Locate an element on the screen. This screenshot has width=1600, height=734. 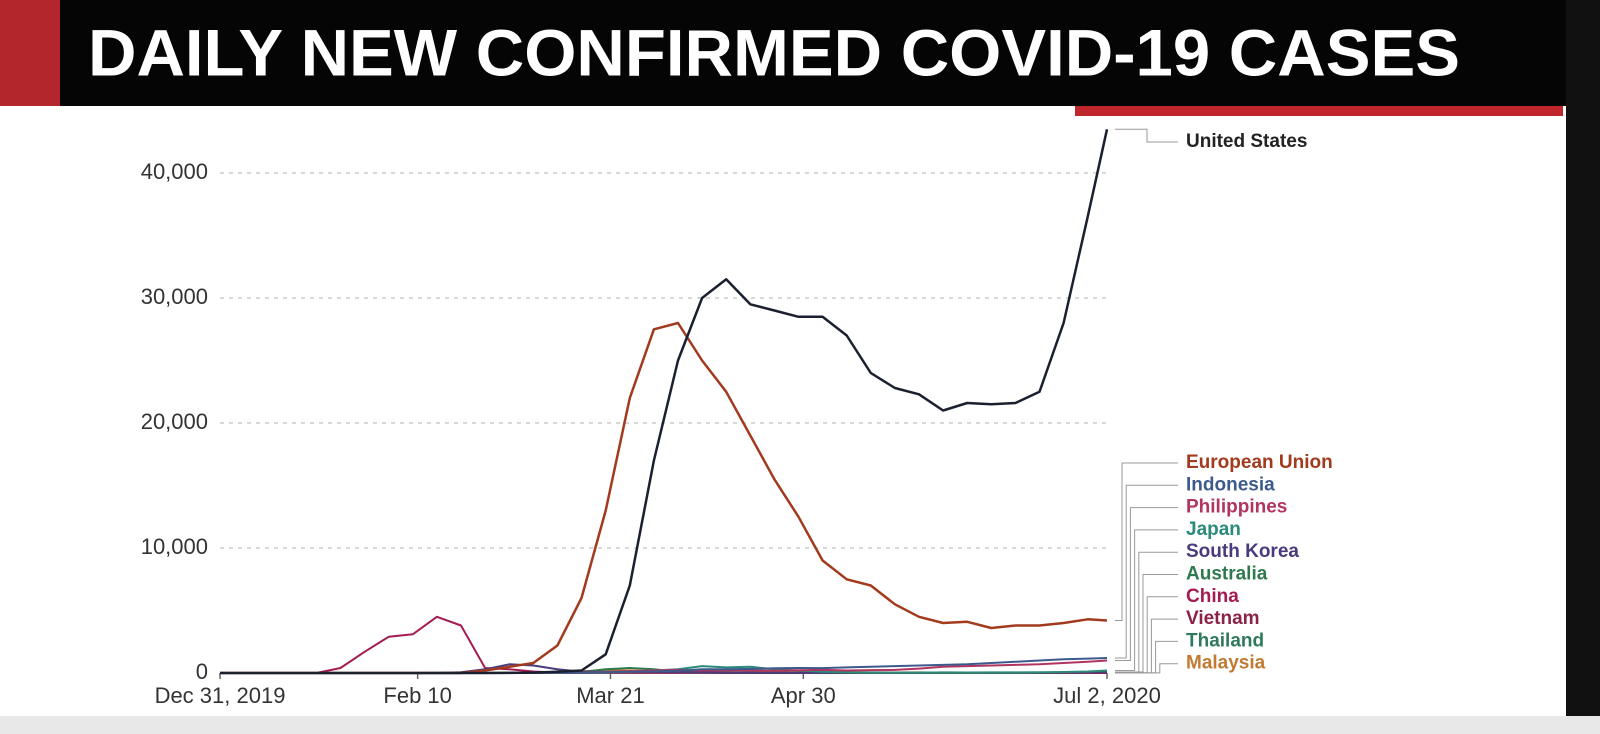
header-bar is located at coordinates (815, 53).